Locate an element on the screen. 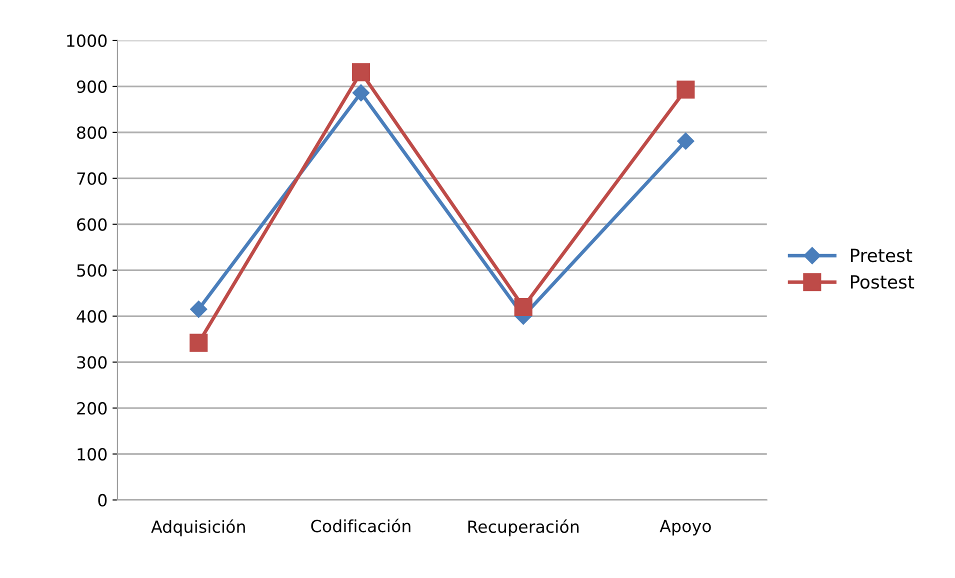  y-tick-label: 200 is located at coordinates (92, 408).